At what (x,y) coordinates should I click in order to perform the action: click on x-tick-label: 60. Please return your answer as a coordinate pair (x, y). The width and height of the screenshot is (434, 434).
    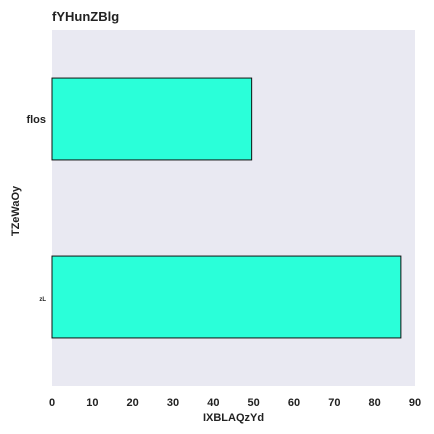
    Looking at the image, I should click on (294, 403).